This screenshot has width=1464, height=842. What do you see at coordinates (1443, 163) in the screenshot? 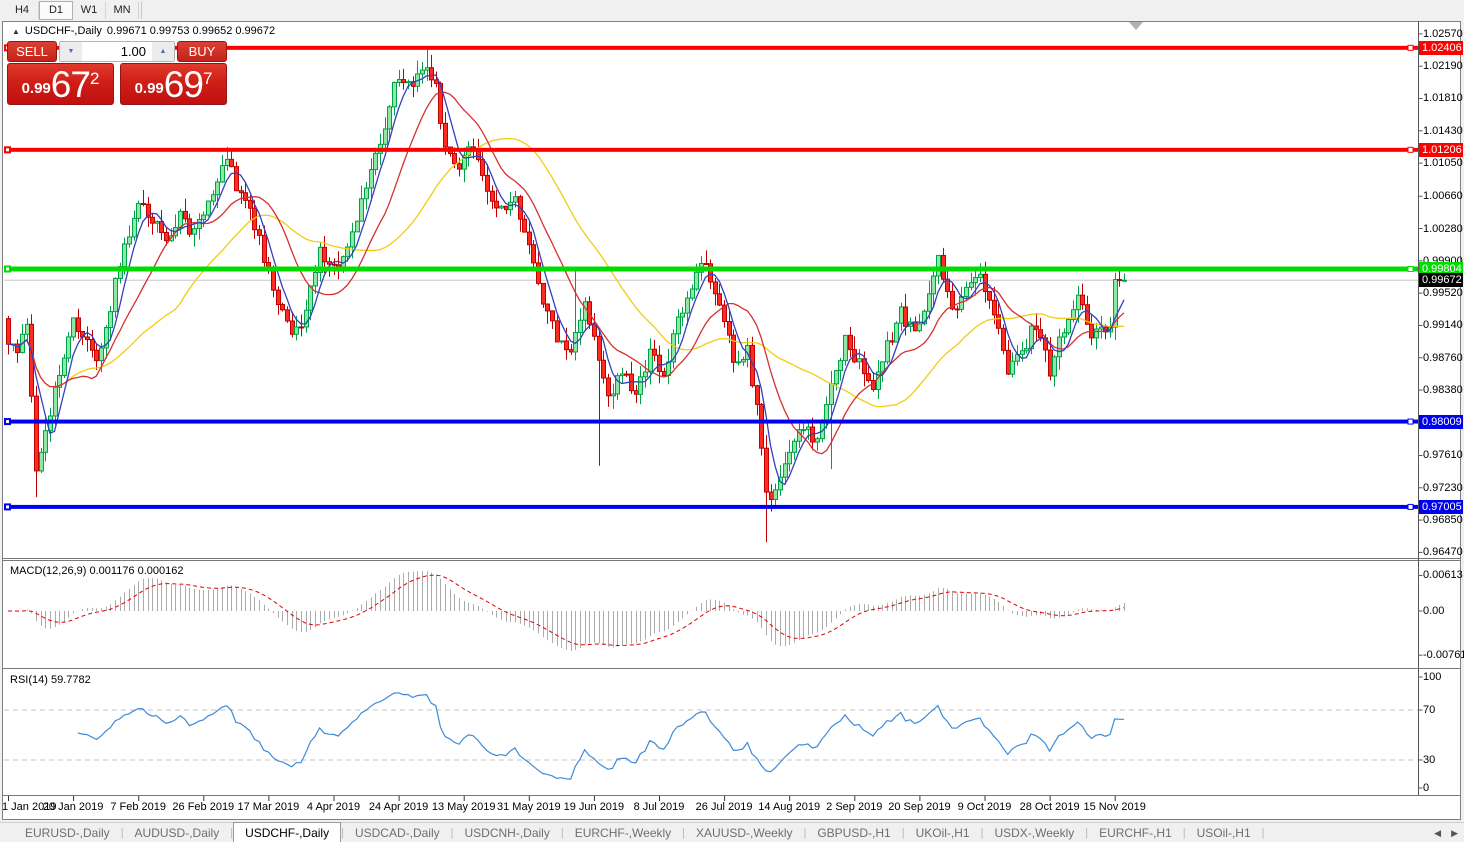
I see `price-axis-label: 1.01050` at bounding box center [1443, 163].